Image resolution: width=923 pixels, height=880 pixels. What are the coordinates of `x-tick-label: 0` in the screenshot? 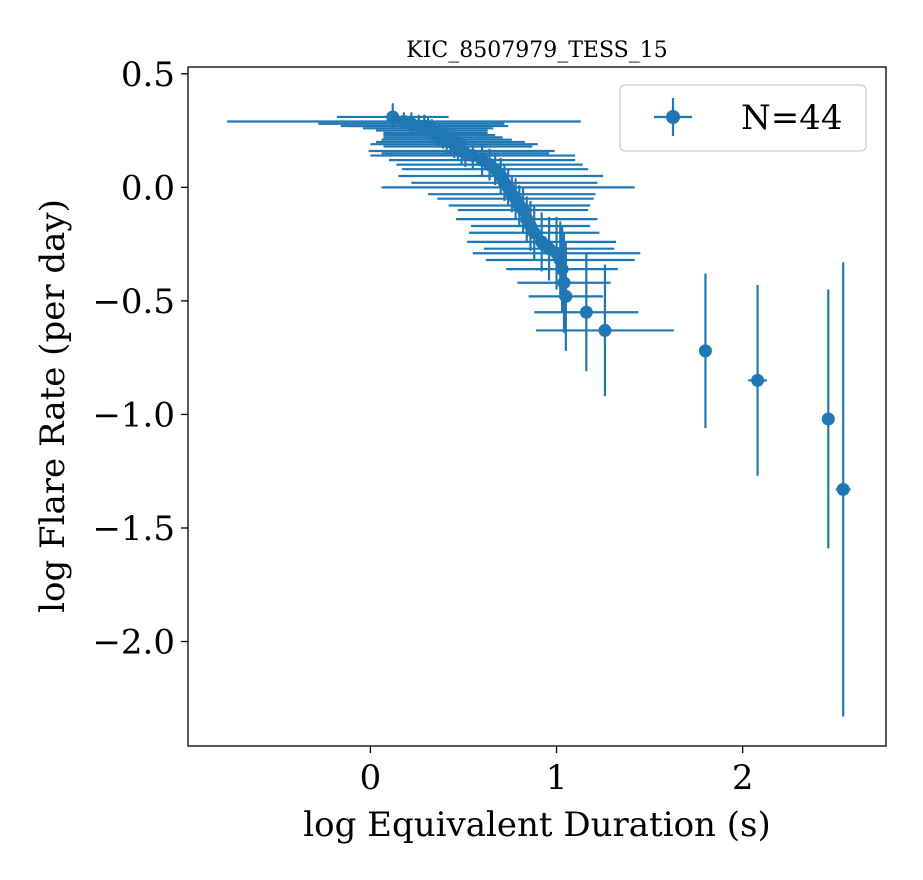 It's located at (371, 778).